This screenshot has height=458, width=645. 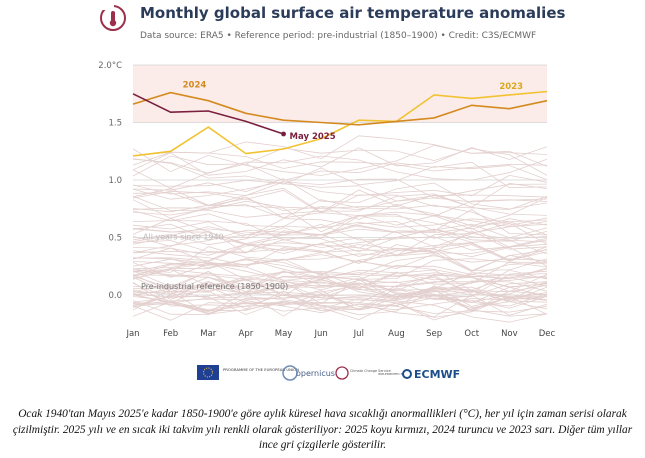 I want to click on copernicus-logo-text: opernicus, so click(x=315, y=373).